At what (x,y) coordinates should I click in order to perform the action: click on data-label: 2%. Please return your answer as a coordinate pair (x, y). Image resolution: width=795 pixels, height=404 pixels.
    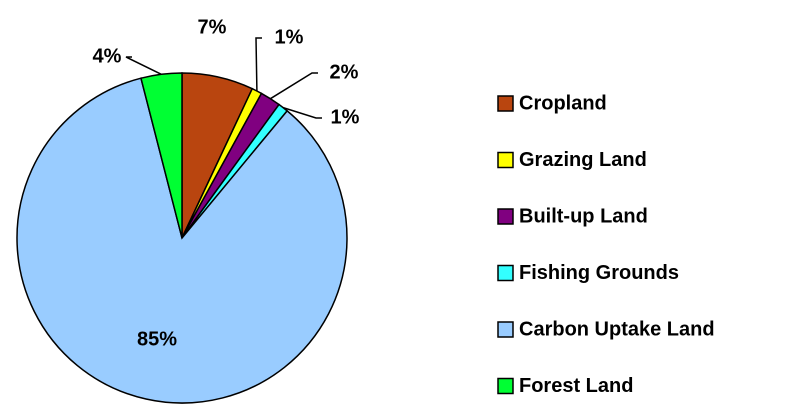
    Looking at the image, I should click on (344, 72).